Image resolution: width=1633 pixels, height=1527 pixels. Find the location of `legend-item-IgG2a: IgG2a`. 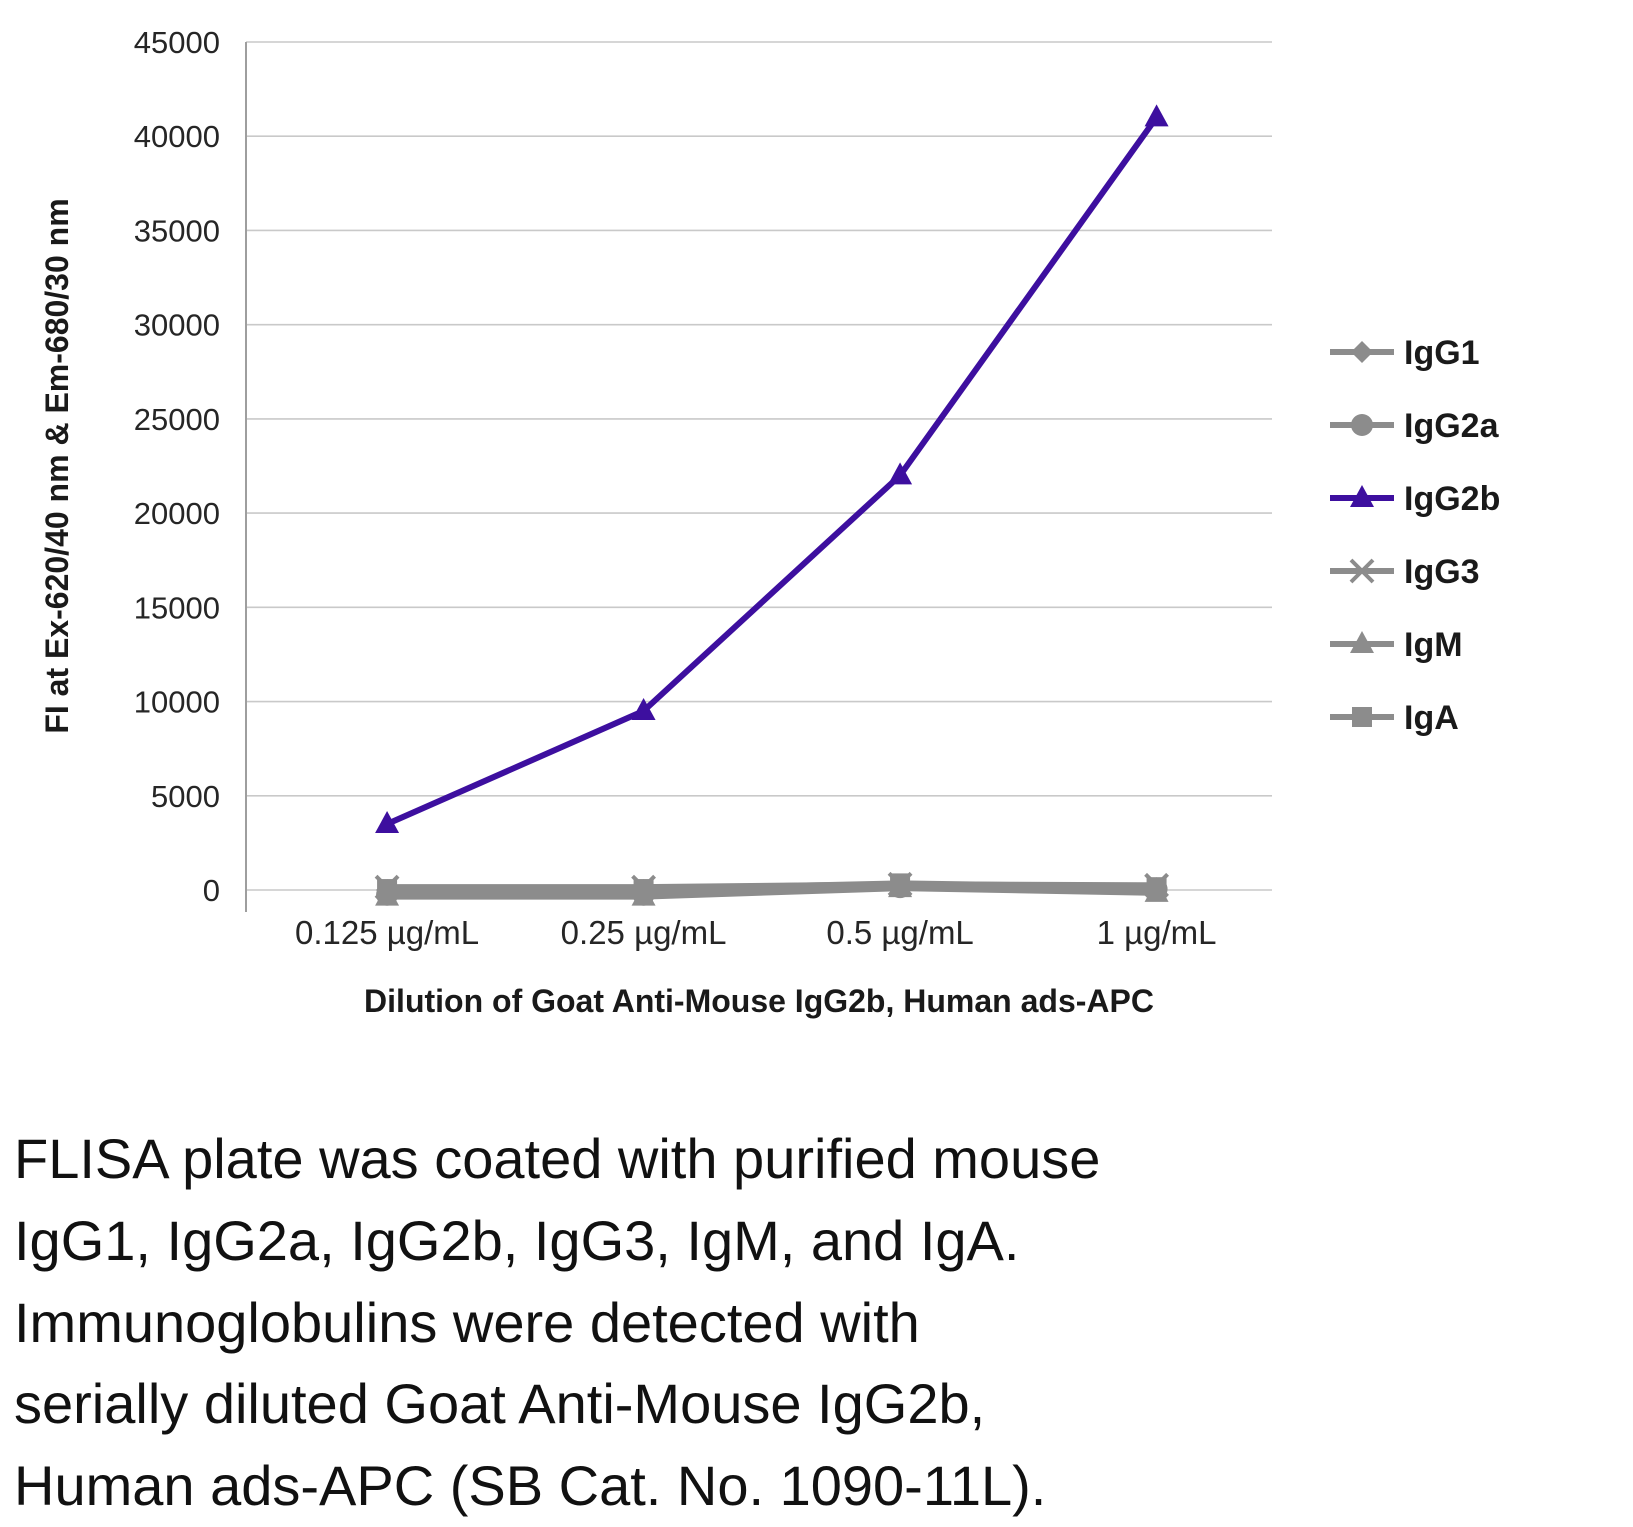

legend-item-IgG2a: IgG2a is located at coordinates (1415, 426).